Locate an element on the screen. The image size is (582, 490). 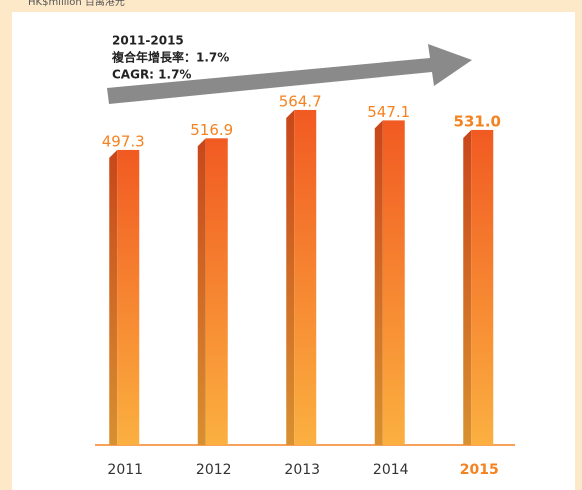
value-label: 516.9 is located at coordinates (211, 130).